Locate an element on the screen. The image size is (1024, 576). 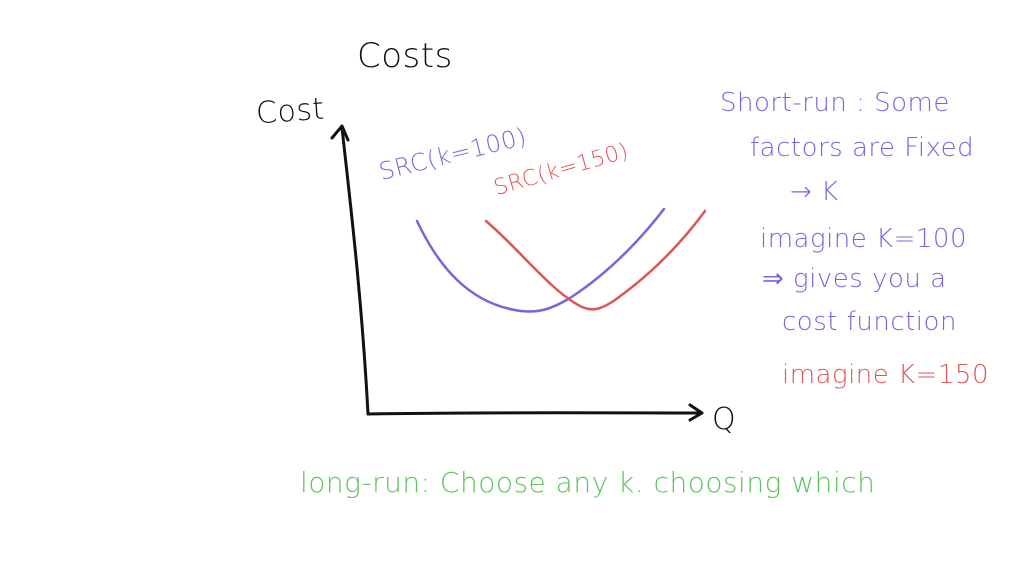
src-k100-curve is located at coordinates (540, 260).